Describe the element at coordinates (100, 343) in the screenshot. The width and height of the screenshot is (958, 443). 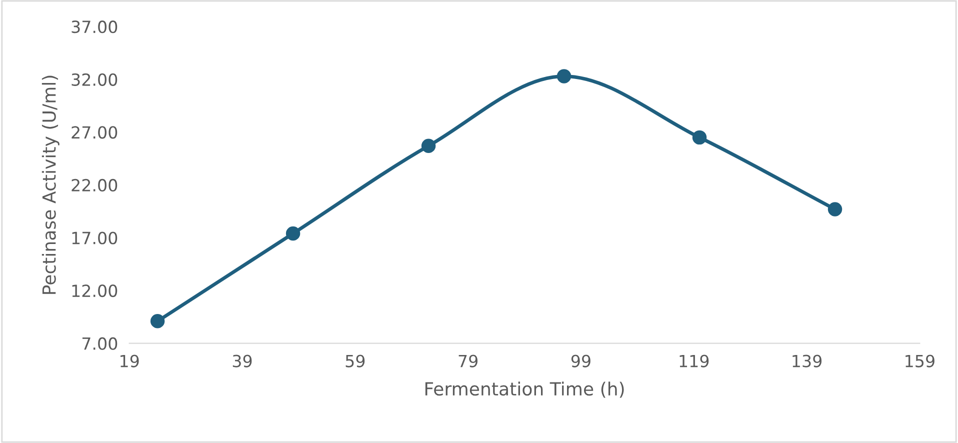
I see `y-tick-label: 7.00` at that location.